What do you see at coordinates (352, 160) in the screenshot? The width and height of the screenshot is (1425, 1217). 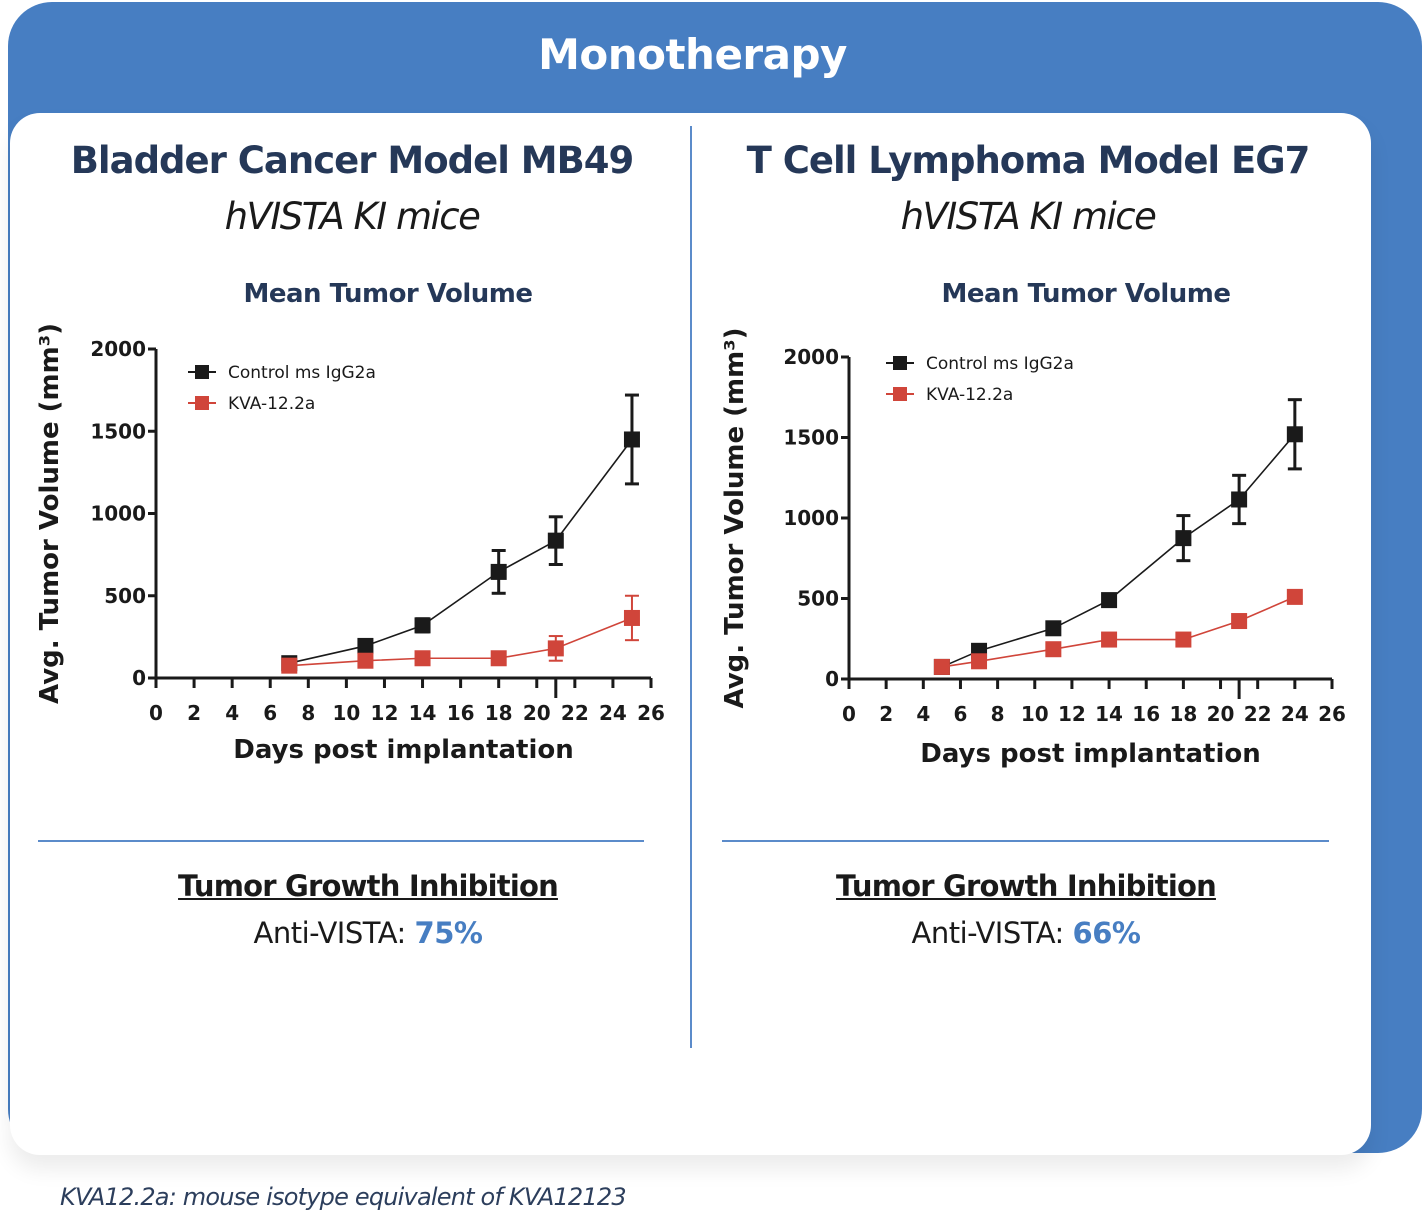 I see `model-title-mb49: Bladder Cancer Model MB49` at bounding box center [352, 160].